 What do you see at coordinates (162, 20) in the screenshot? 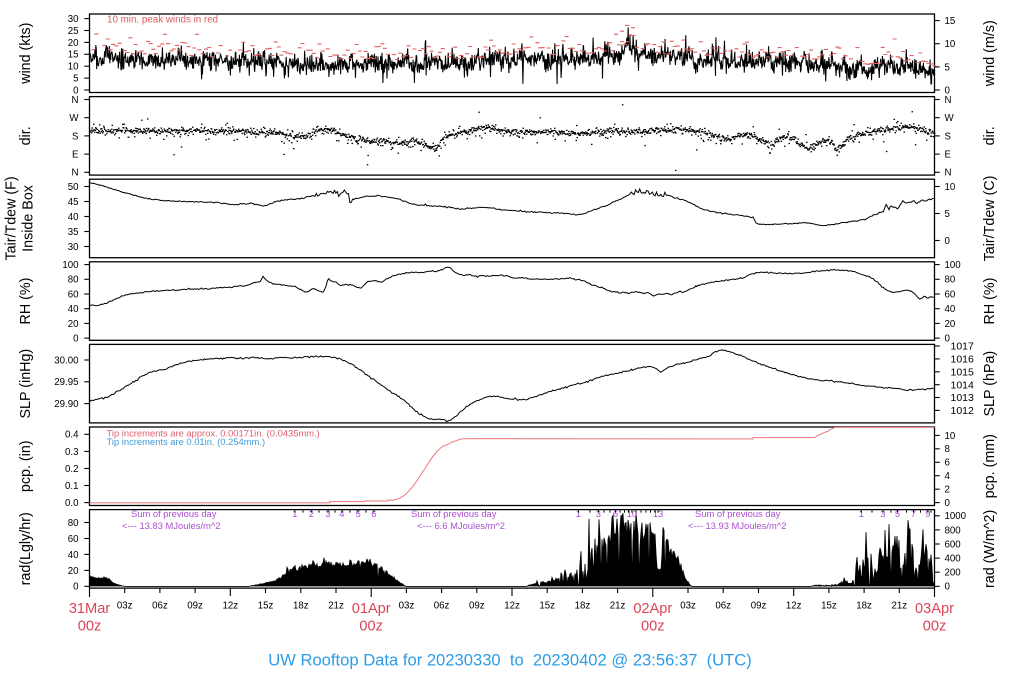
I see `svg-text: 10 min. peak winds in red` at bounding box center [162, 20].